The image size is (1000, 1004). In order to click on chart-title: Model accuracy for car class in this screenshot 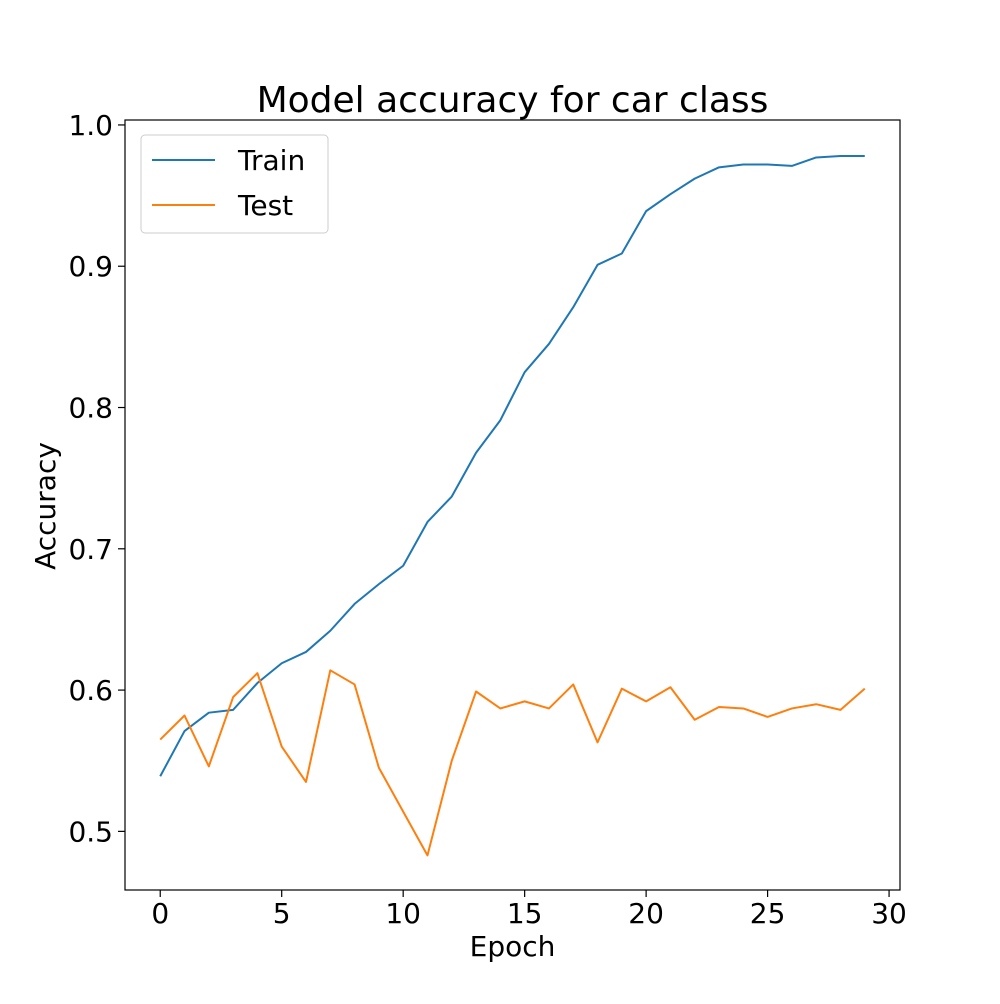, I will do `click(513, 100)`.